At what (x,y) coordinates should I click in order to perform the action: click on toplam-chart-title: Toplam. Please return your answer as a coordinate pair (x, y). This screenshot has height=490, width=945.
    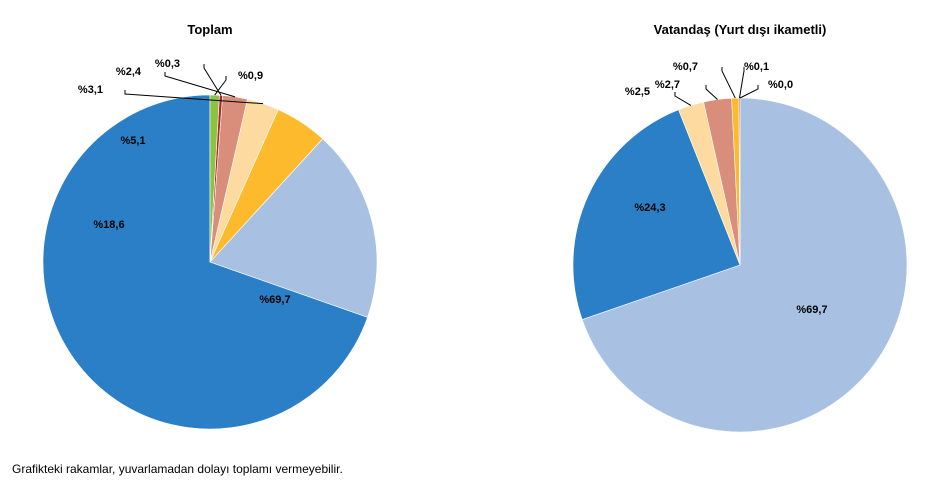
    Looking at the image, I should click on (209, 29).